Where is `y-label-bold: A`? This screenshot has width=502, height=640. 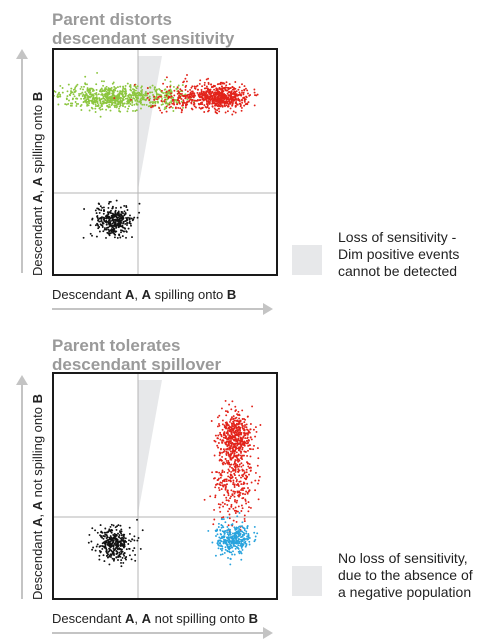 y-label-bold: A is located at coordinates (37, 181).